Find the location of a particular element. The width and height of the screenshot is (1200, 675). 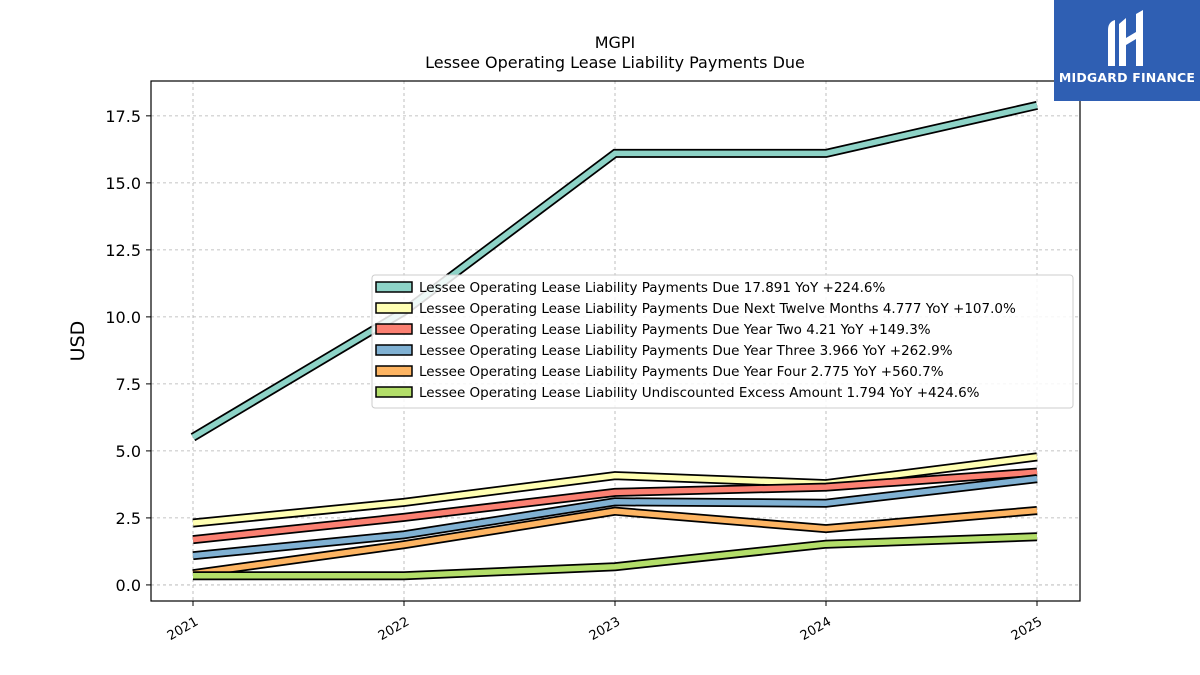

brand-logo: MIDGARD FINANCE is located at coordinates (1127, 50).